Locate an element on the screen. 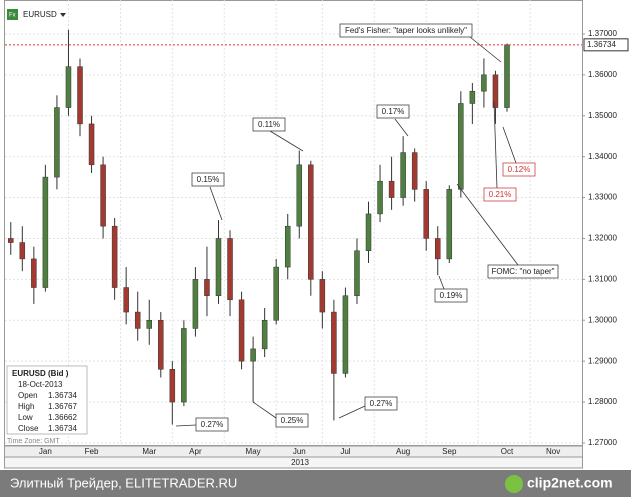 This screenshot has height=502, width=631. y-tick-label: 1.29000 is located at coordinates (602, 360).